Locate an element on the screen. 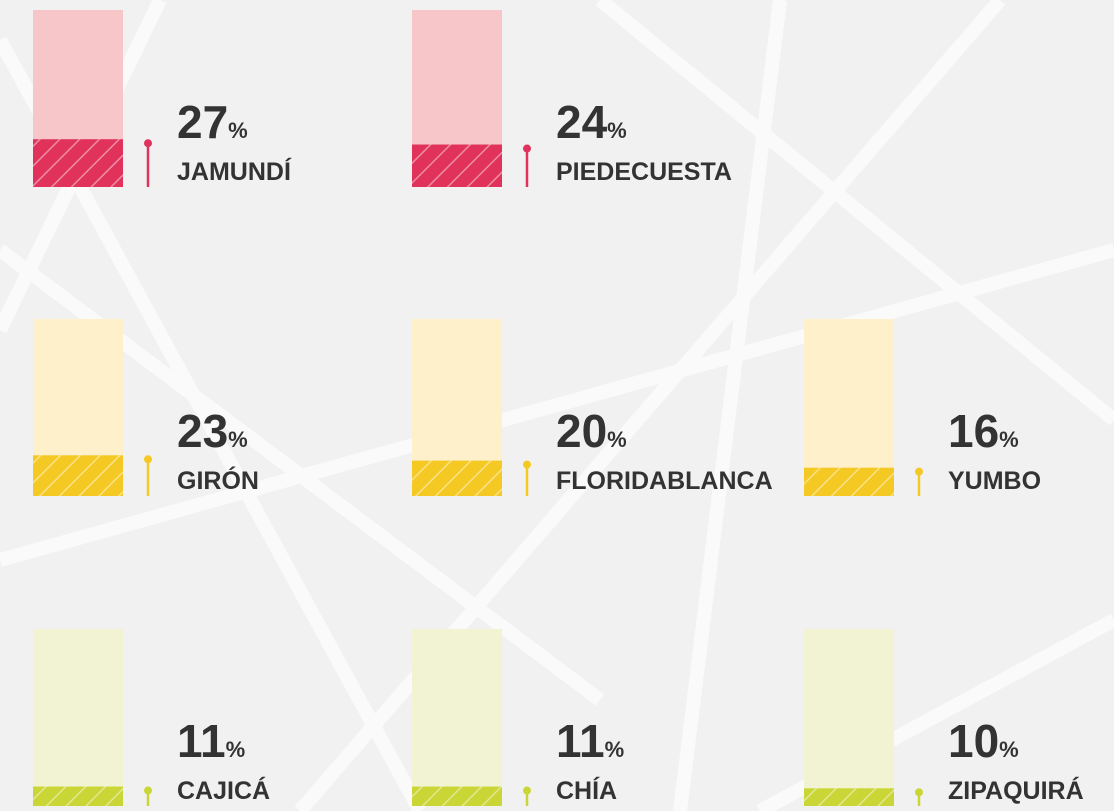 The image size is (1114, 811). value-label: 16% is located at coordinates (983, 431).